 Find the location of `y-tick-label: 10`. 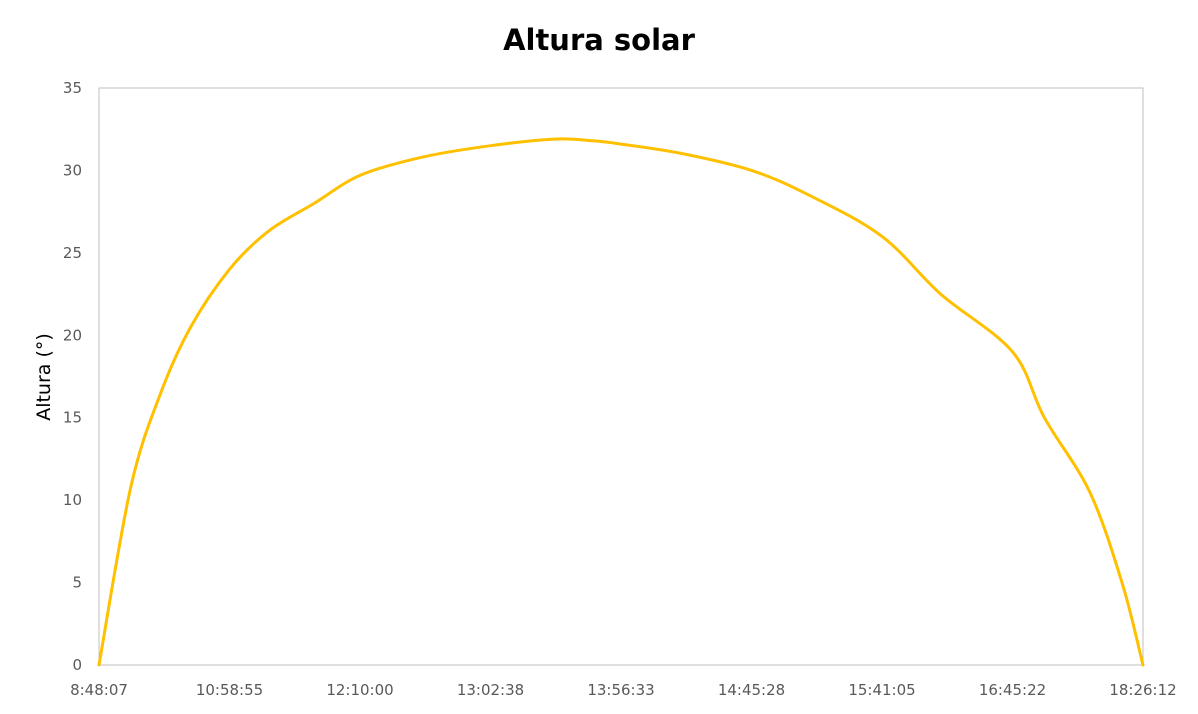

y-tick-label: 10 is located at coordinates (72, 500).